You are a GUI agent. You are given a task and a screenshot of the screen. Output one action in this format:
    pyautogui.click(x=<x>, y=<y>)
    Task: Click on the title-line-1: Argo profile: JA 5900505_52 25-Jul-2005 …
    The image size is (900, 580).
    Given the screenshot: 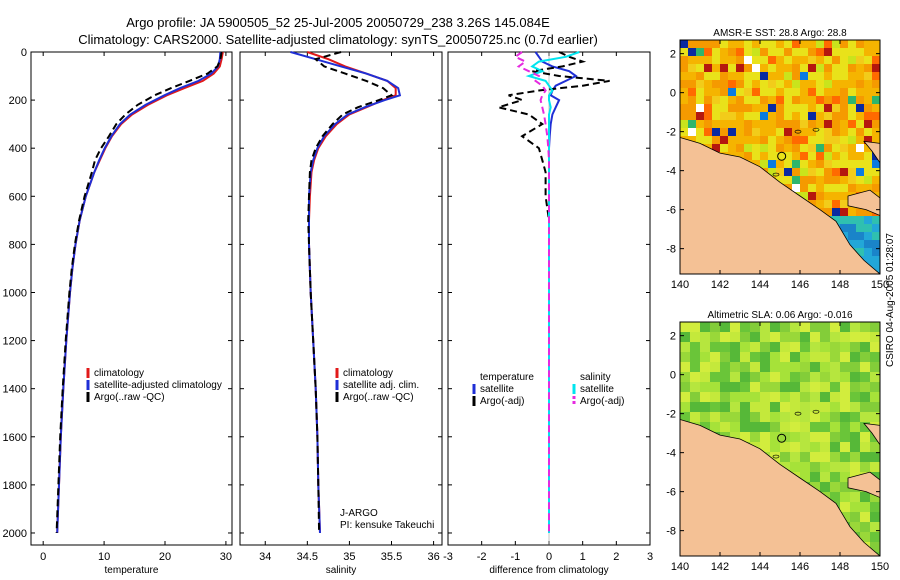 What is the action you would take?
    pyautogui.click(x=338, y=22)
    